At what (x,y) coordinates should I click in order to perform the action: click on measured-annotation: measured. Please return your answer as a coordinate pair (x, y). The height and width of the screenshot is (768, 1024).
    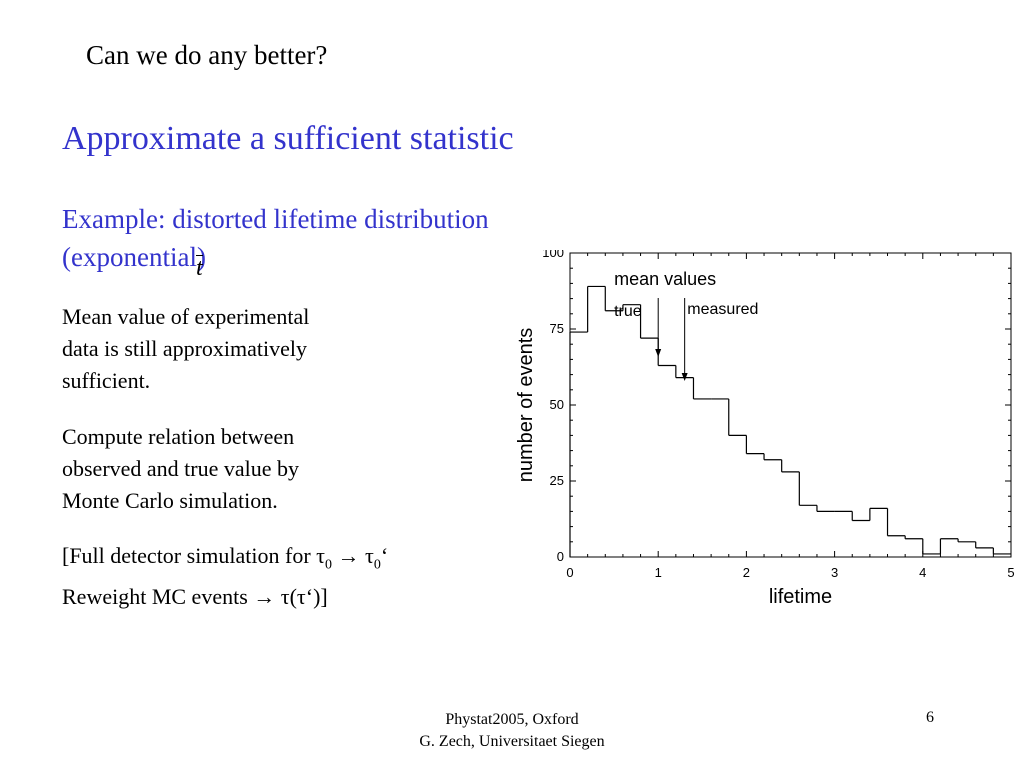
    Looking at the image, I should click on (722, 309).